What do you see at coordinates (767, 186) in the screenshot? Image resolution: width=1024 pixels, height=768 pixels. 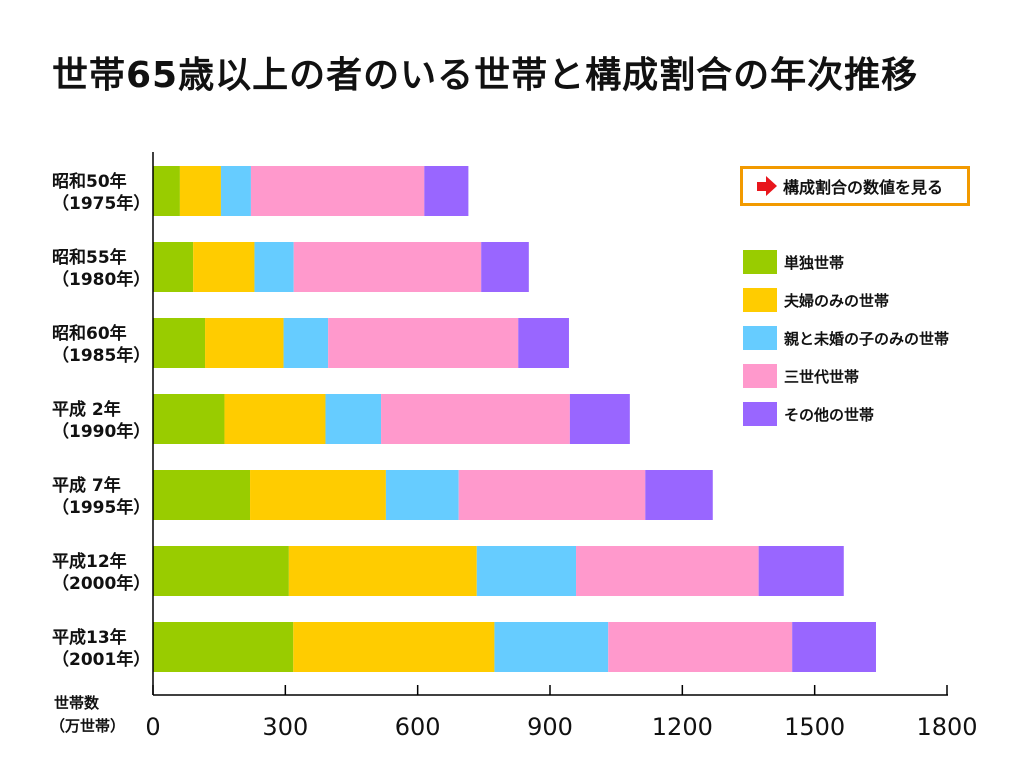 I see `red-arrow-icon` at bounding box center [767, 186].